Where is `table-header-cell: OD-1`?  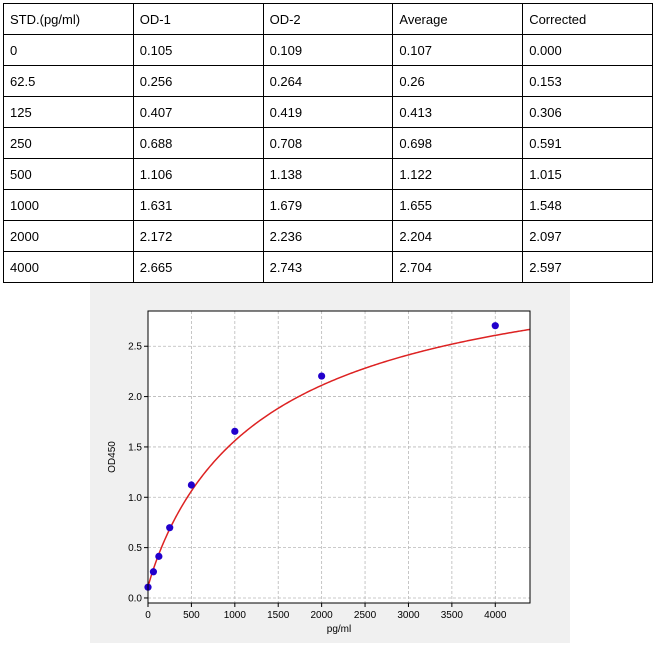
table-header-cell: OD-1 is located at coordinates (198, 19).